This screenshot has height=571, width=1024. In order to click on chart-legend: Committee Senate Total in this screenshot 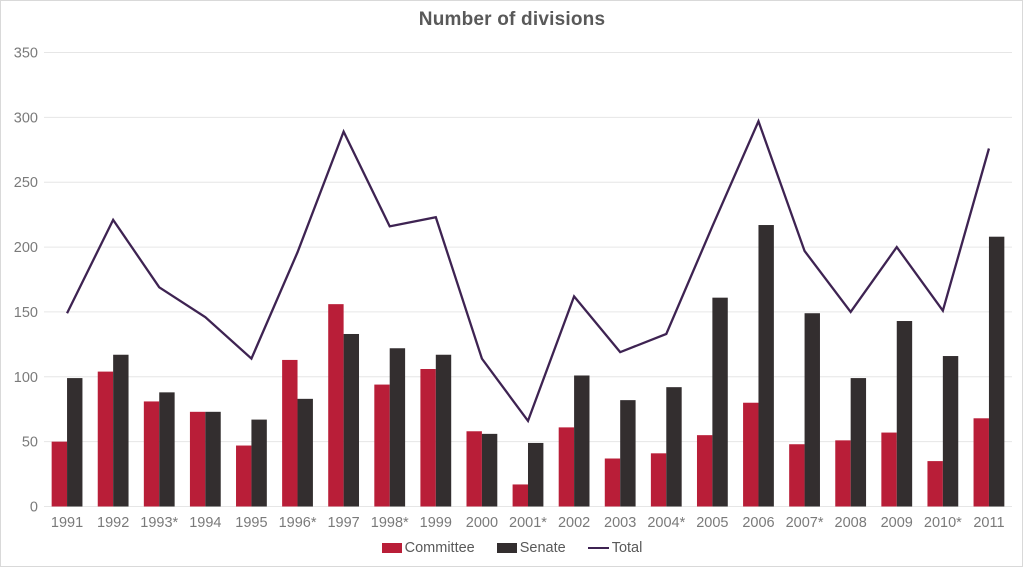, I will do `click(512, 548)`.